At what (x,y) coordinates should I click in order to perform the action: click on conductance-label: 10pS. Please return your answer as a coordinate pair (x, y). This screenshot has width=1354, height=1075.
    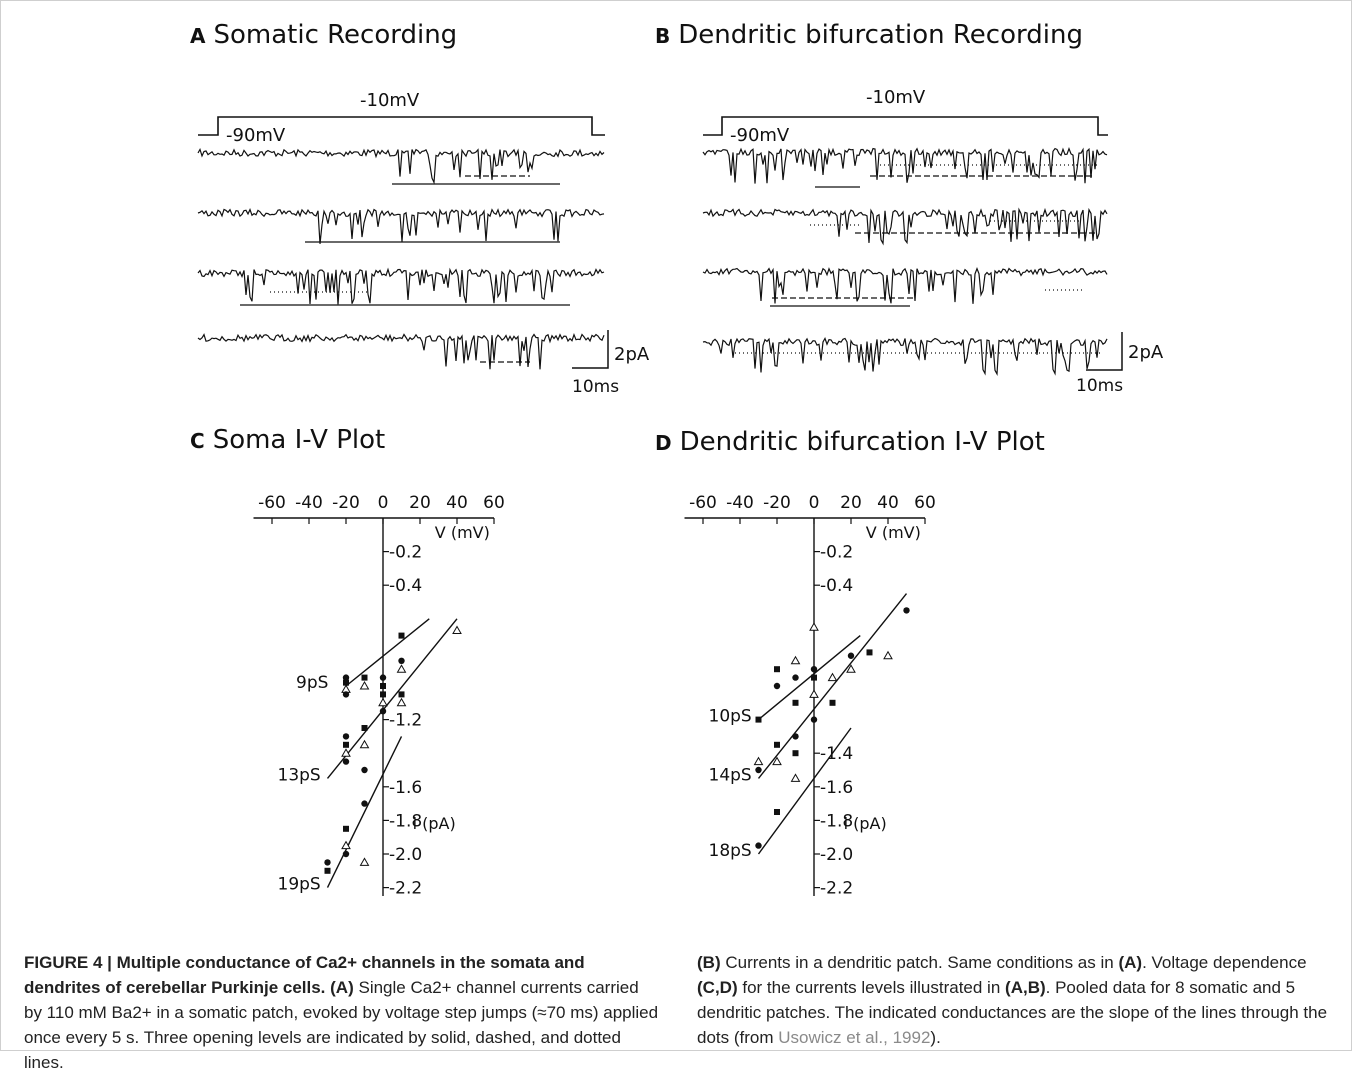
    Looking at the image, I should click on (730, 717).